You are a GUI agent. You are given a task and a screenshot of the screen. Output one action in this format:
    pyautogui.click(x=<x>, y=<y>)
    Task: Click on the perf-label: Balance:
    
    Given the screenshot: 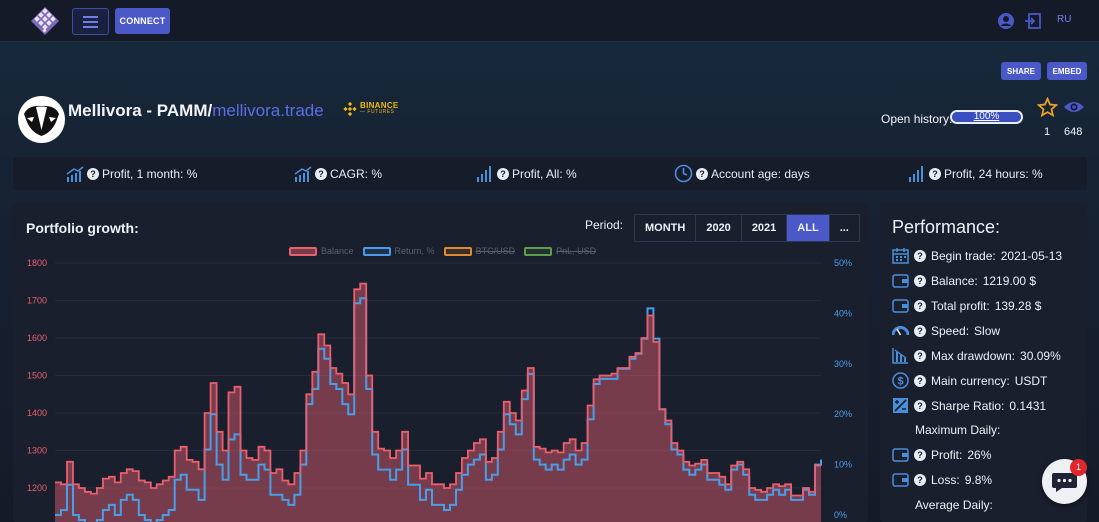 What is the action you would take?
    pyautogui.click(x=954, y=280)
    